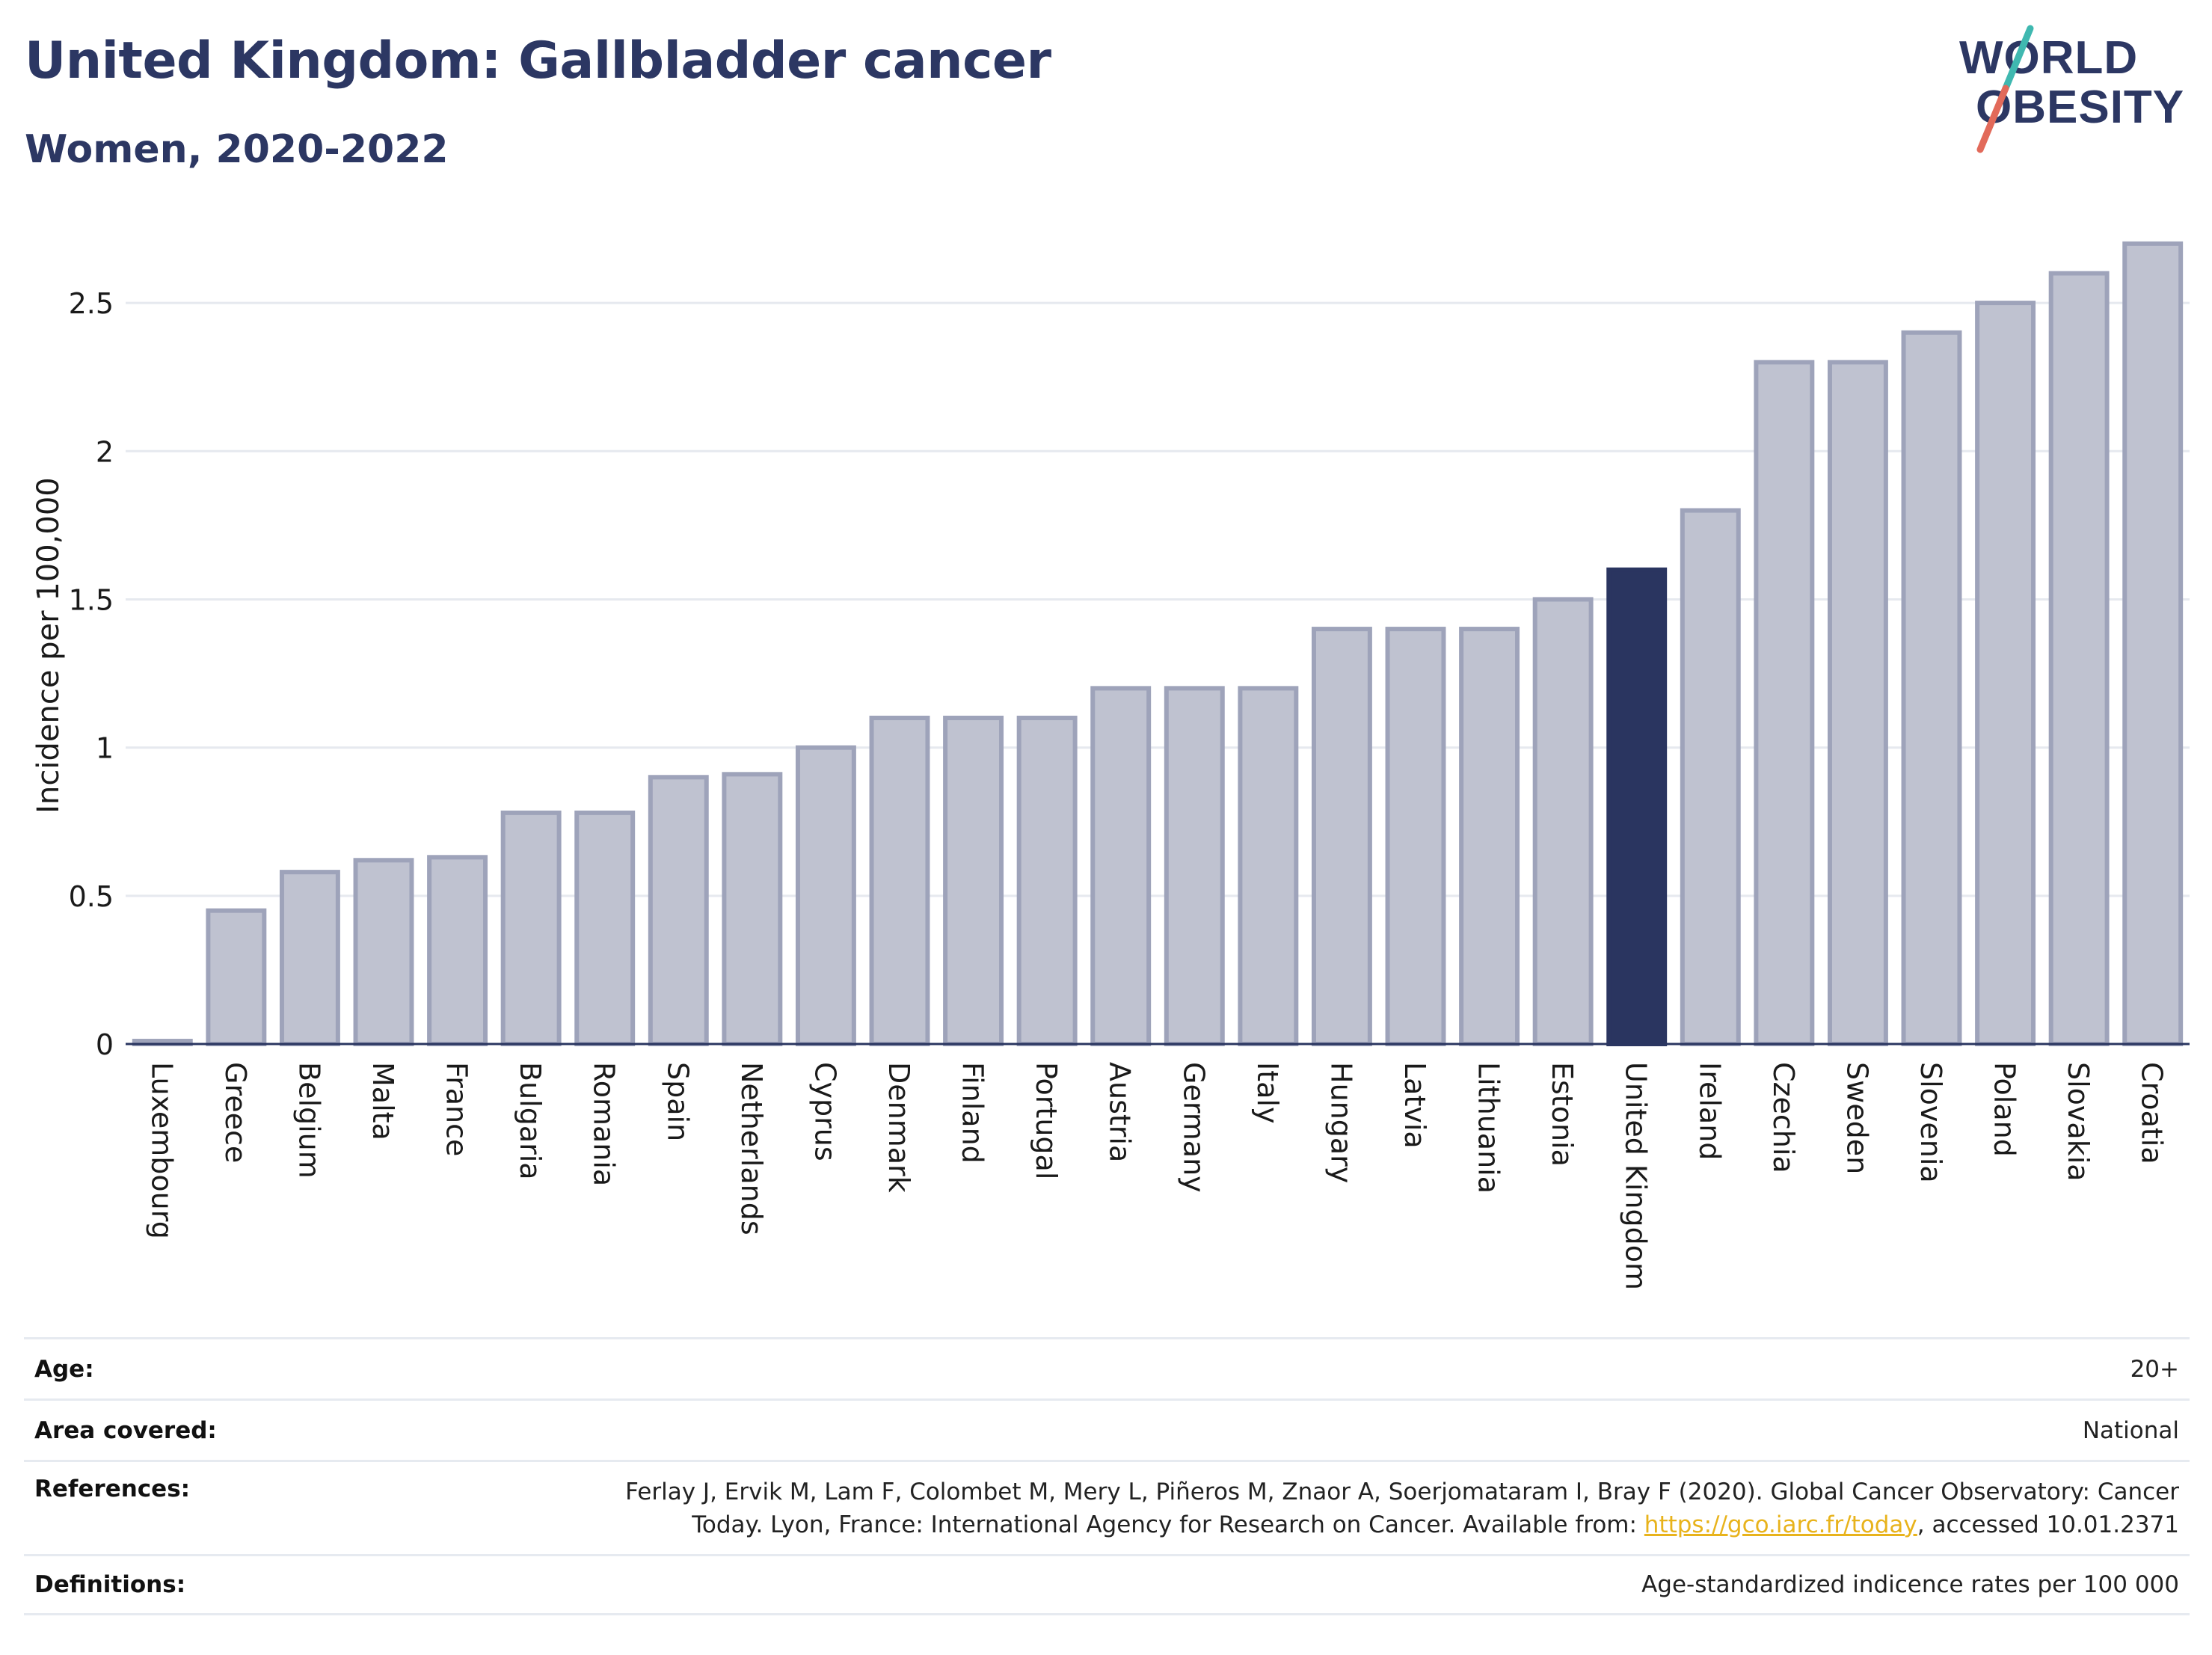 This screenshot has width=2212, height=1655. Describe the element at coordinates (308, 1120) in the screenshot. I see `x-tick-label: Belgium` at that location.